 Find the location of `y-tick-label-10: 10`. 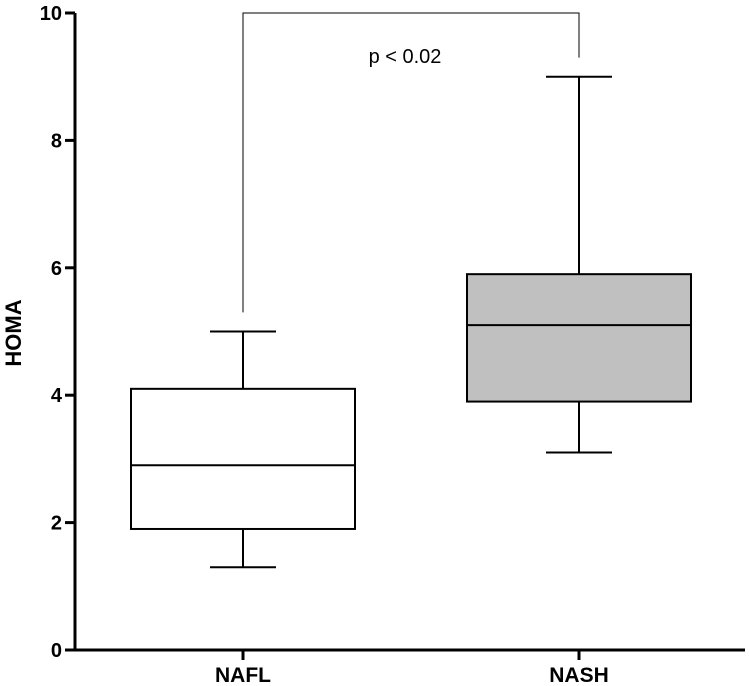

y-tick-label-10: 10 is located at coordinates (51, 14).